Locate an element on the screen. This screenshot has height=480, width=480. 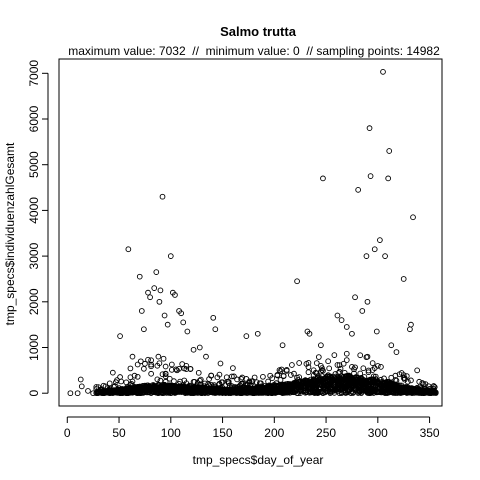
y-axis-label: tmp_specs$individuenzahlGesamt is located at coordinates (10, 233).